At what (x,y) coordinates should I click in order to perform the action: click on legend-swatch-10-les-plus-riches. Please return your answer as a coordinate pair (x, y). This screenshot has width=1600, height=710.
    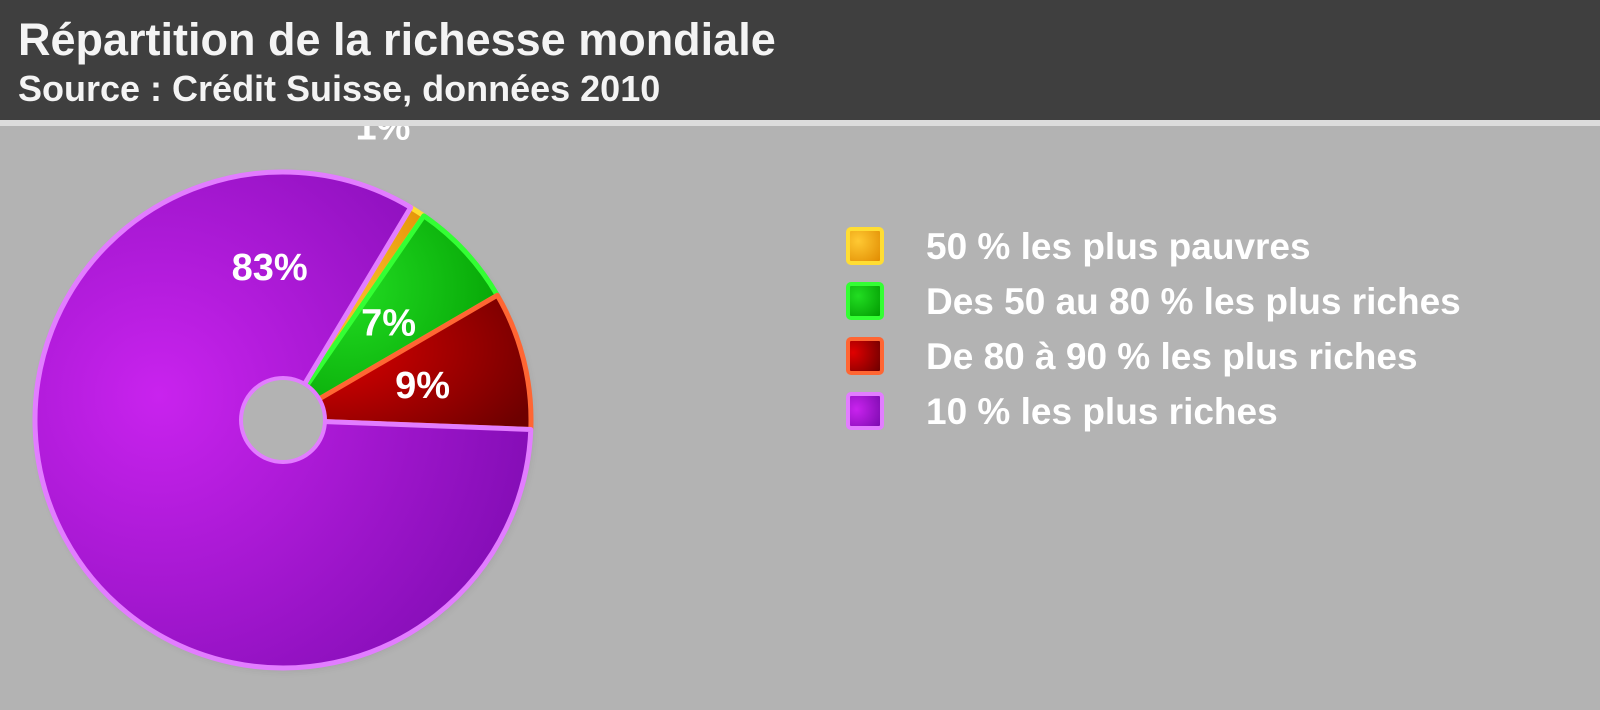
    Looking at the image, I should click on (865, 411).